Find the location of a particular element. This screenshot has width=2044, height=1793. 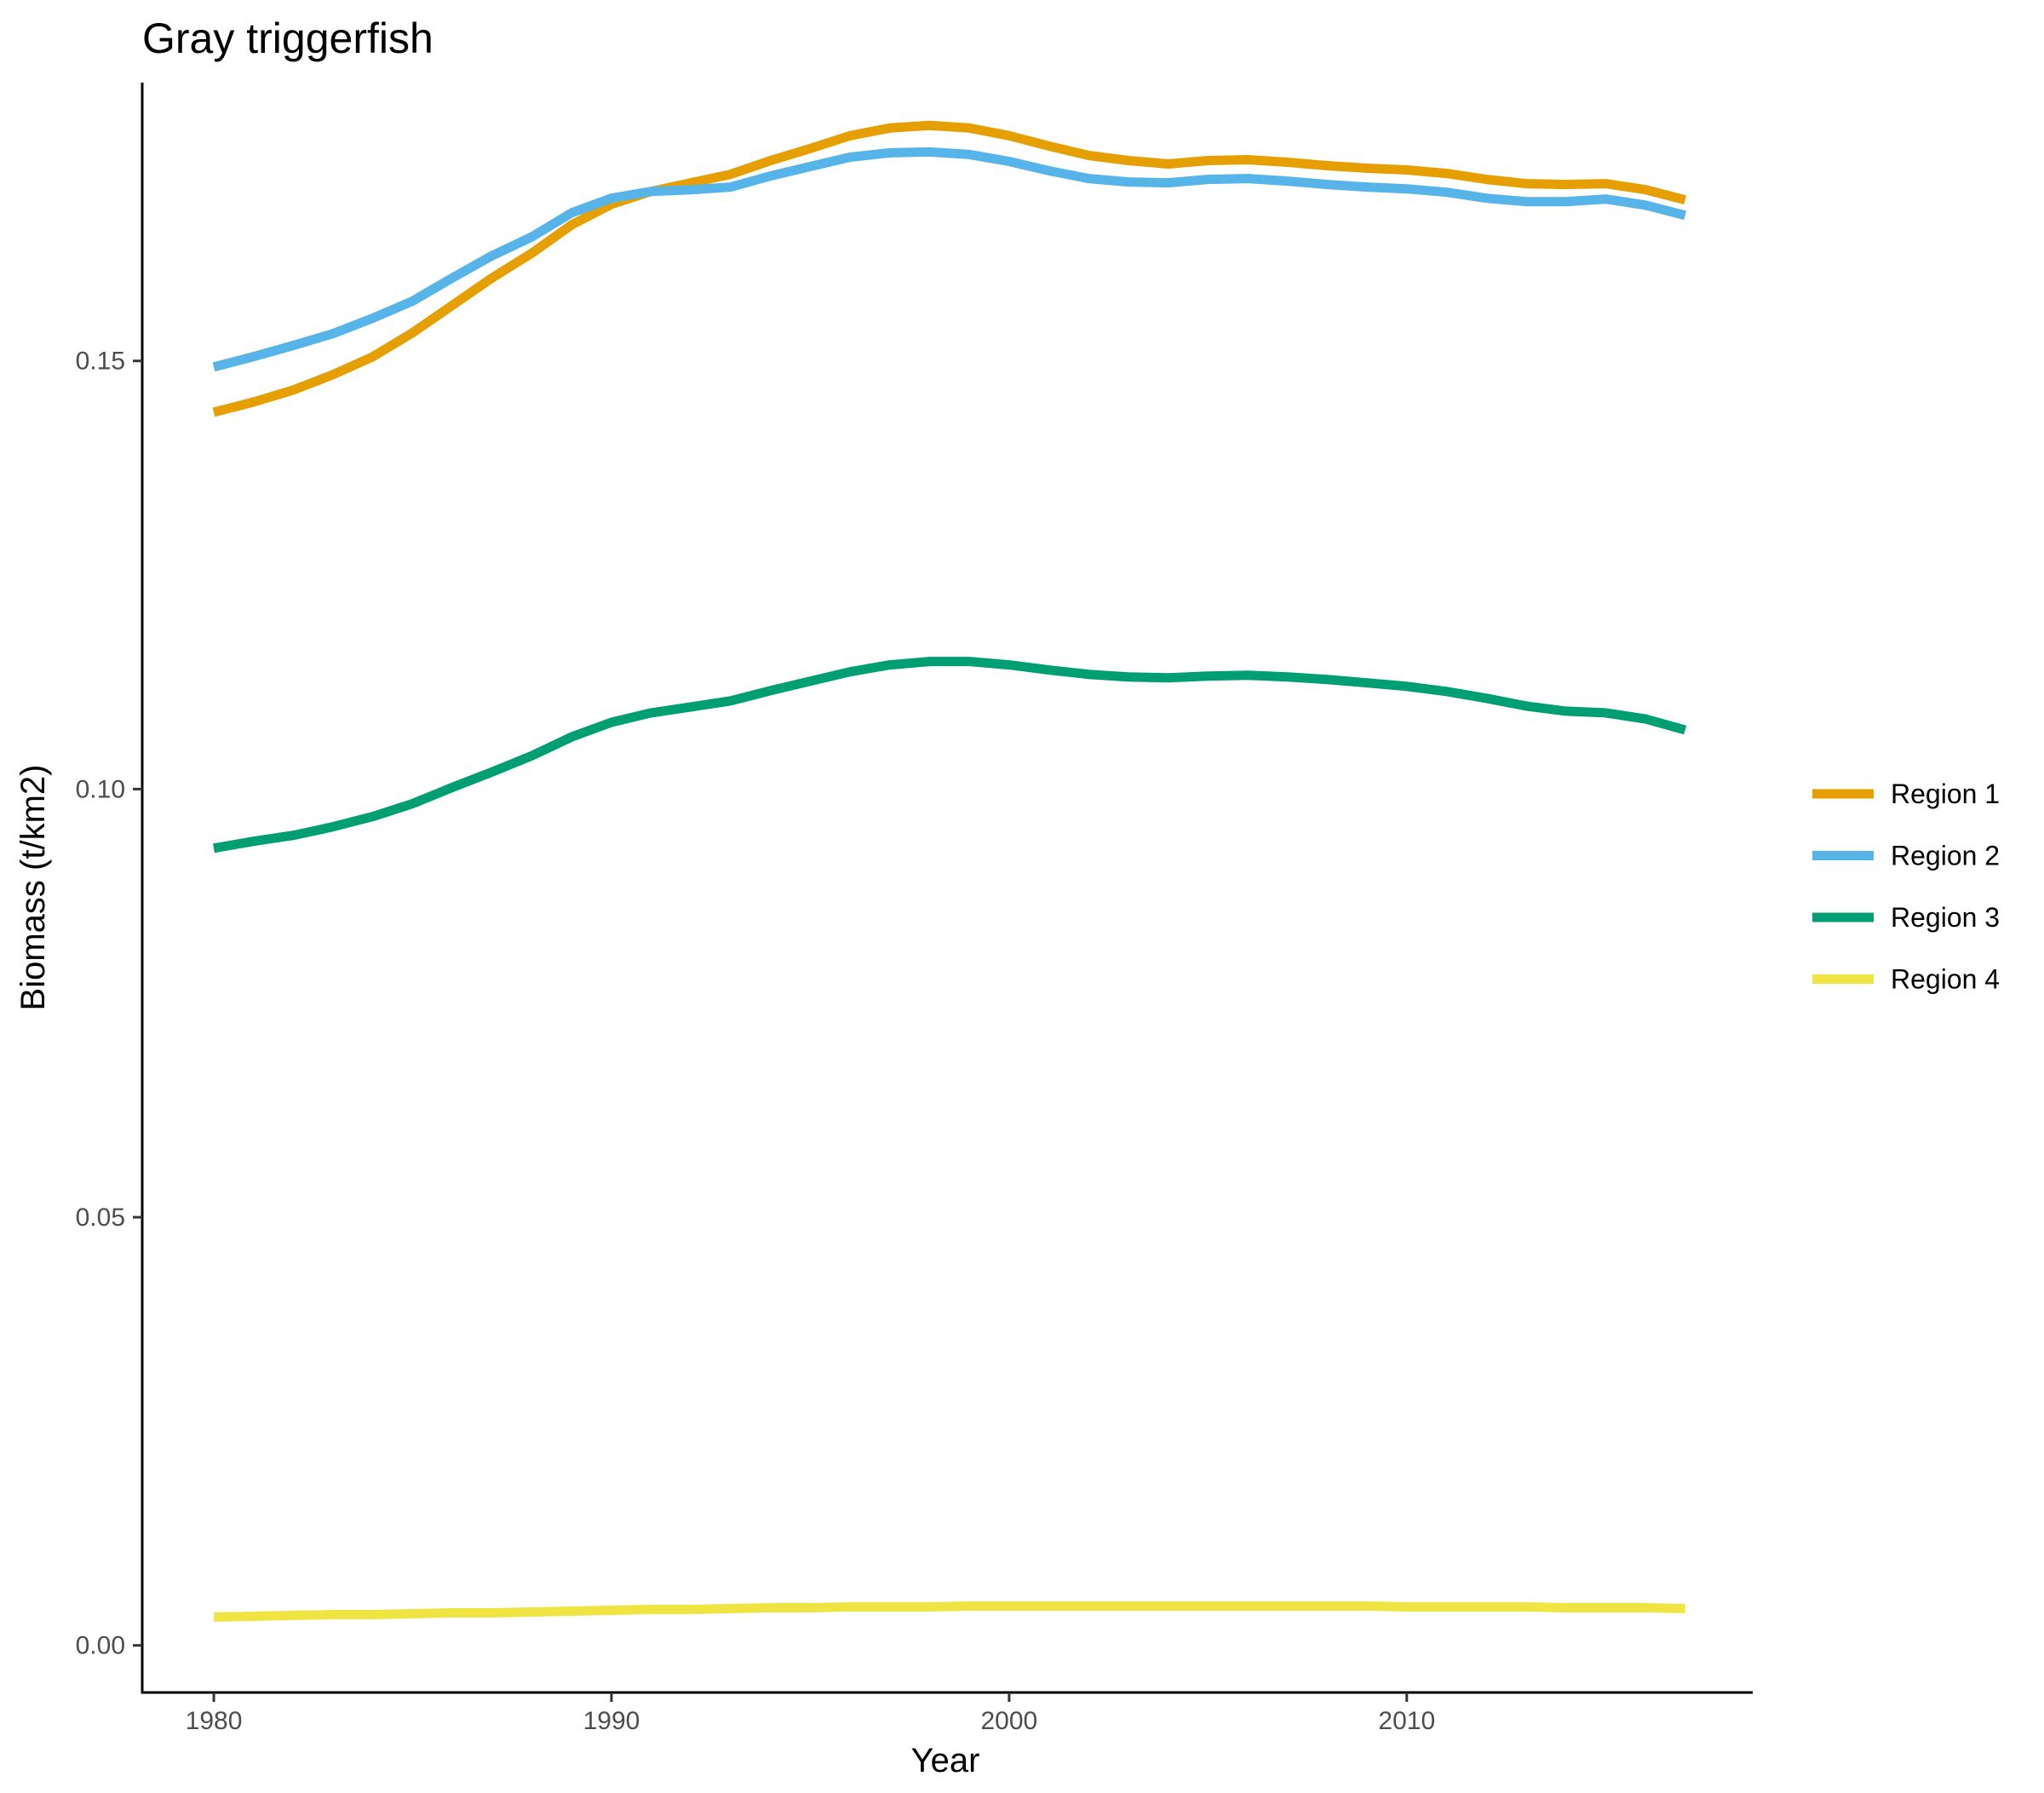

legend-item-region-3: Region 3 is located at coordinates (1906, 918).